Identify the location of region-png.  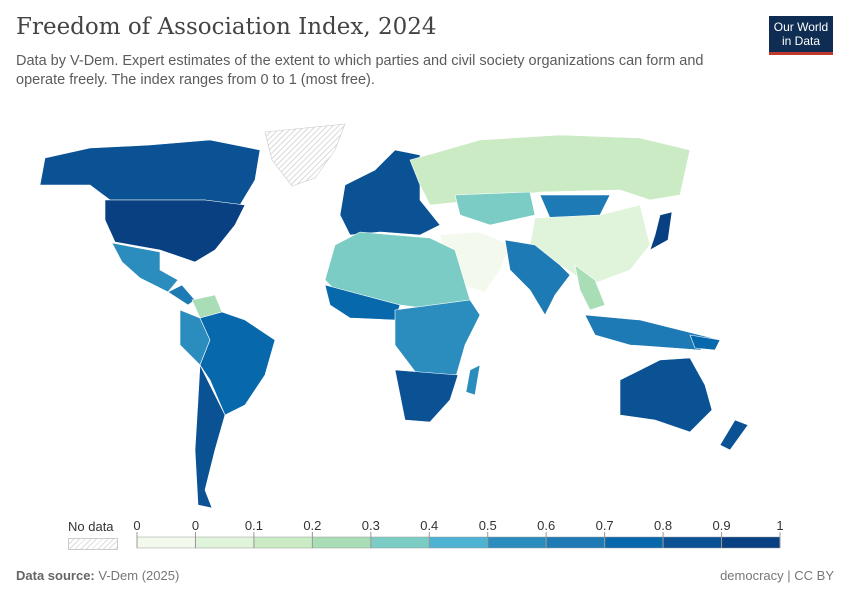
(705, 342).